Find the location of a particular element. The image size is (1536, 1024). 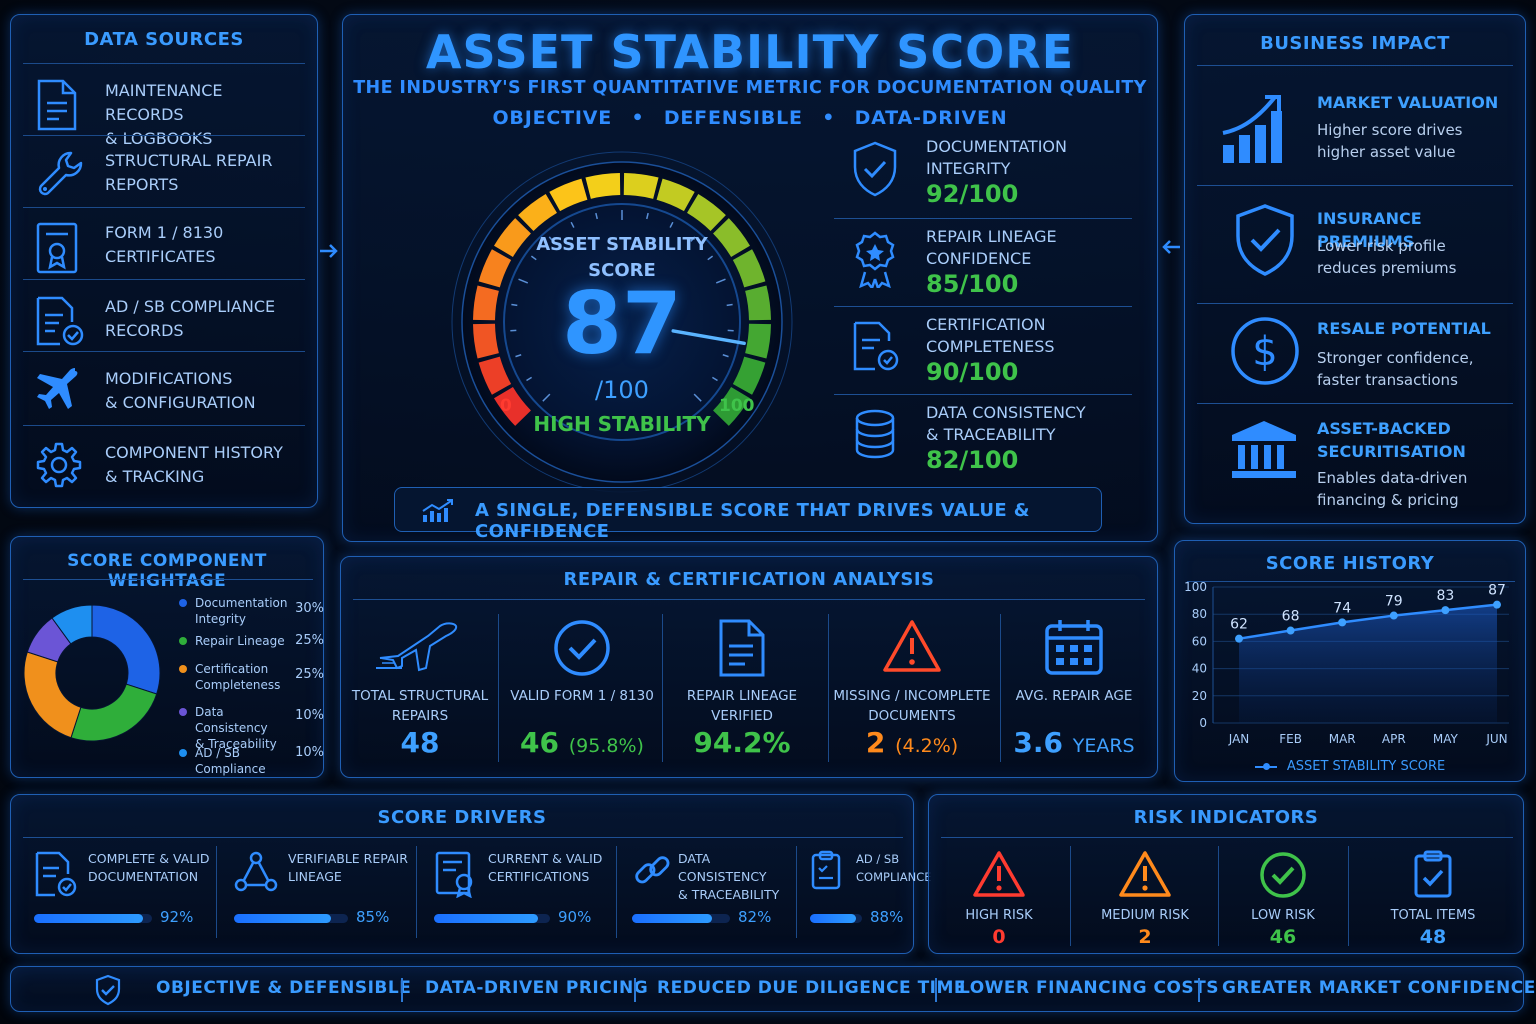

data-label: 87 is located at coordinates (1497, 591).